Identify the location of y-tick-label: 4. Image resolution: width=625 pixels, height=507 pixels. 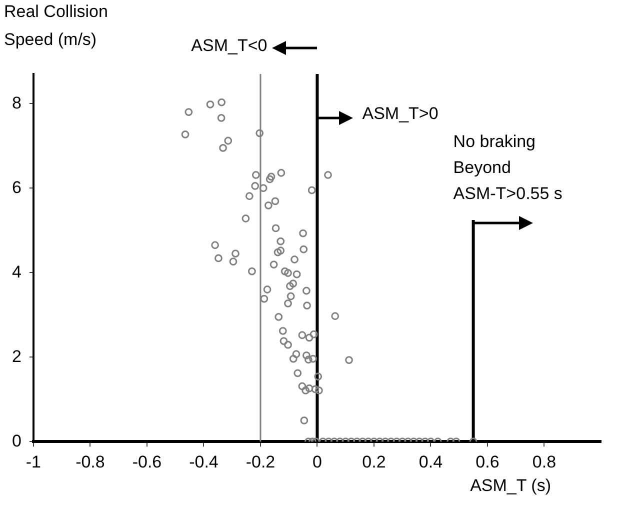
(17, 272).